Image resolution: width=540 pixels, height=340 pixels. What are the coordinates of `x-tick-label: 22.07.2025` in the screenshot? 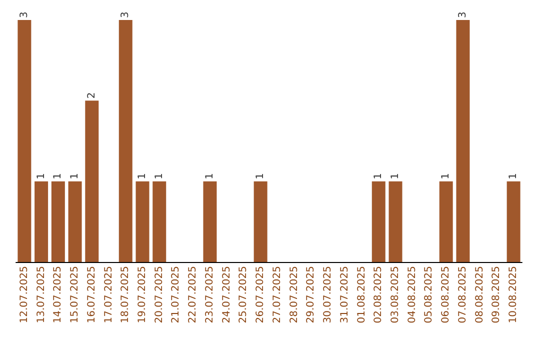 It's located at (193, 295).